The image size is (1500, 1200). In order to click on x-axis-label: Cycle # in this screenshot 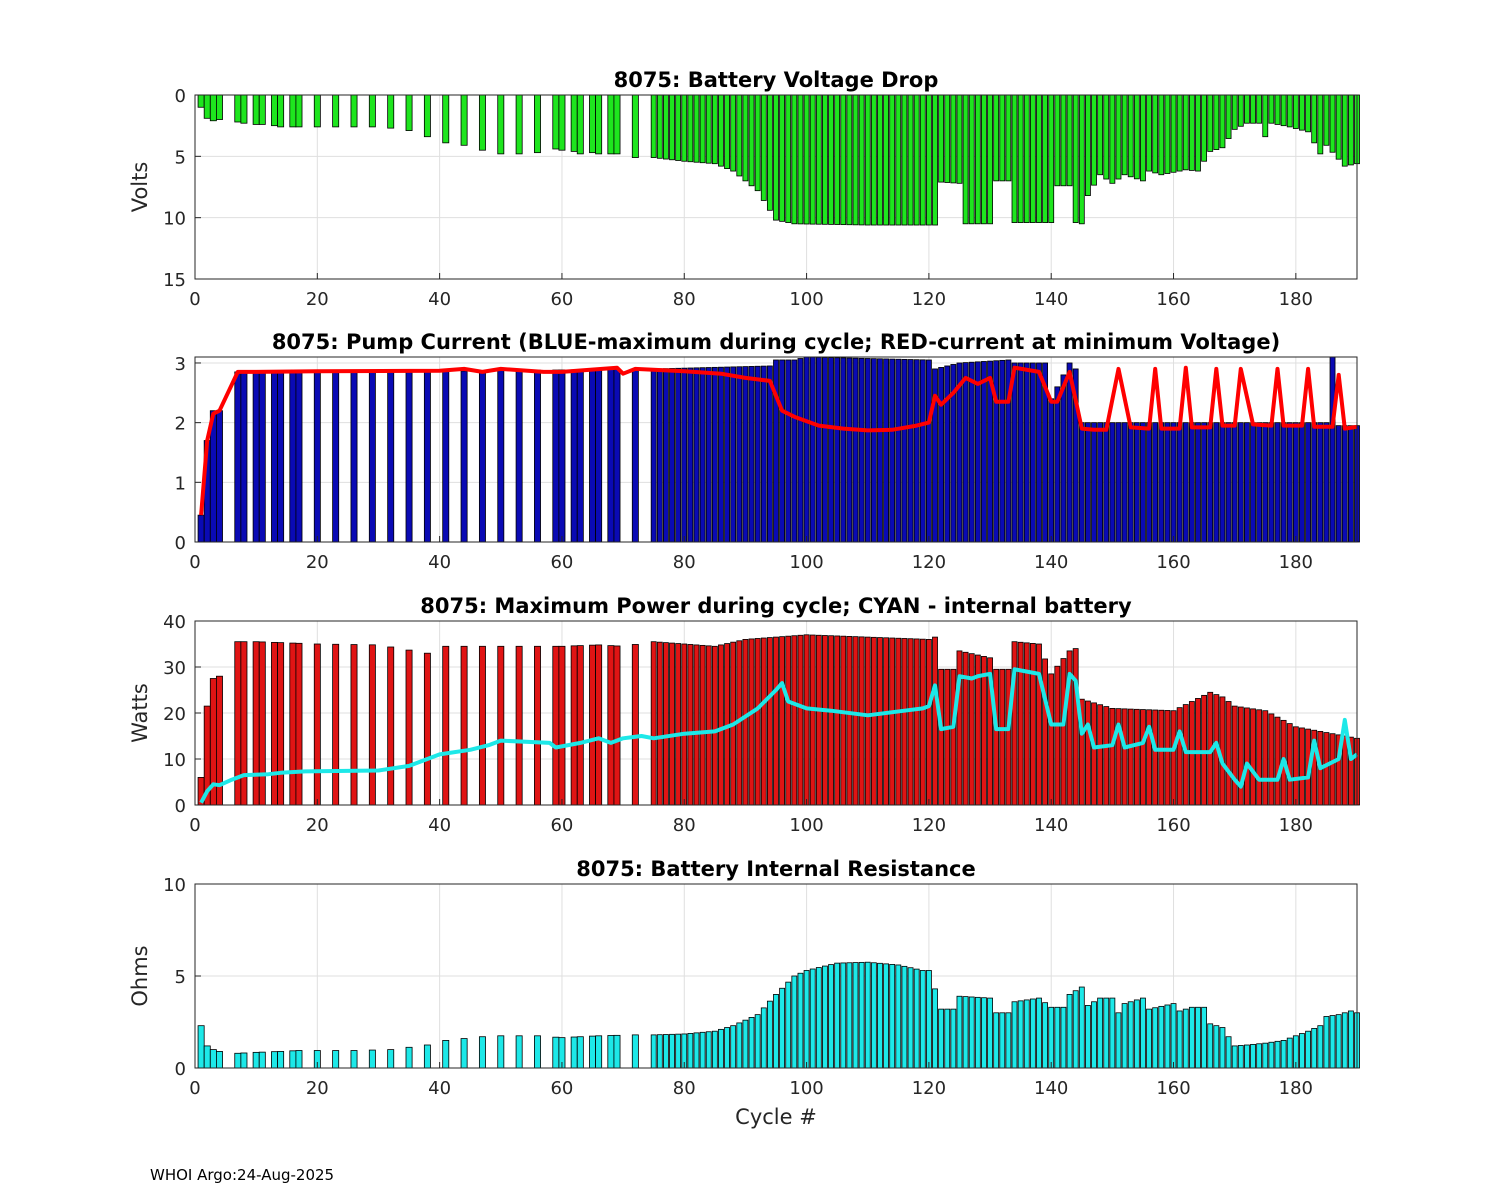, I will do `click(776, 1117)`.